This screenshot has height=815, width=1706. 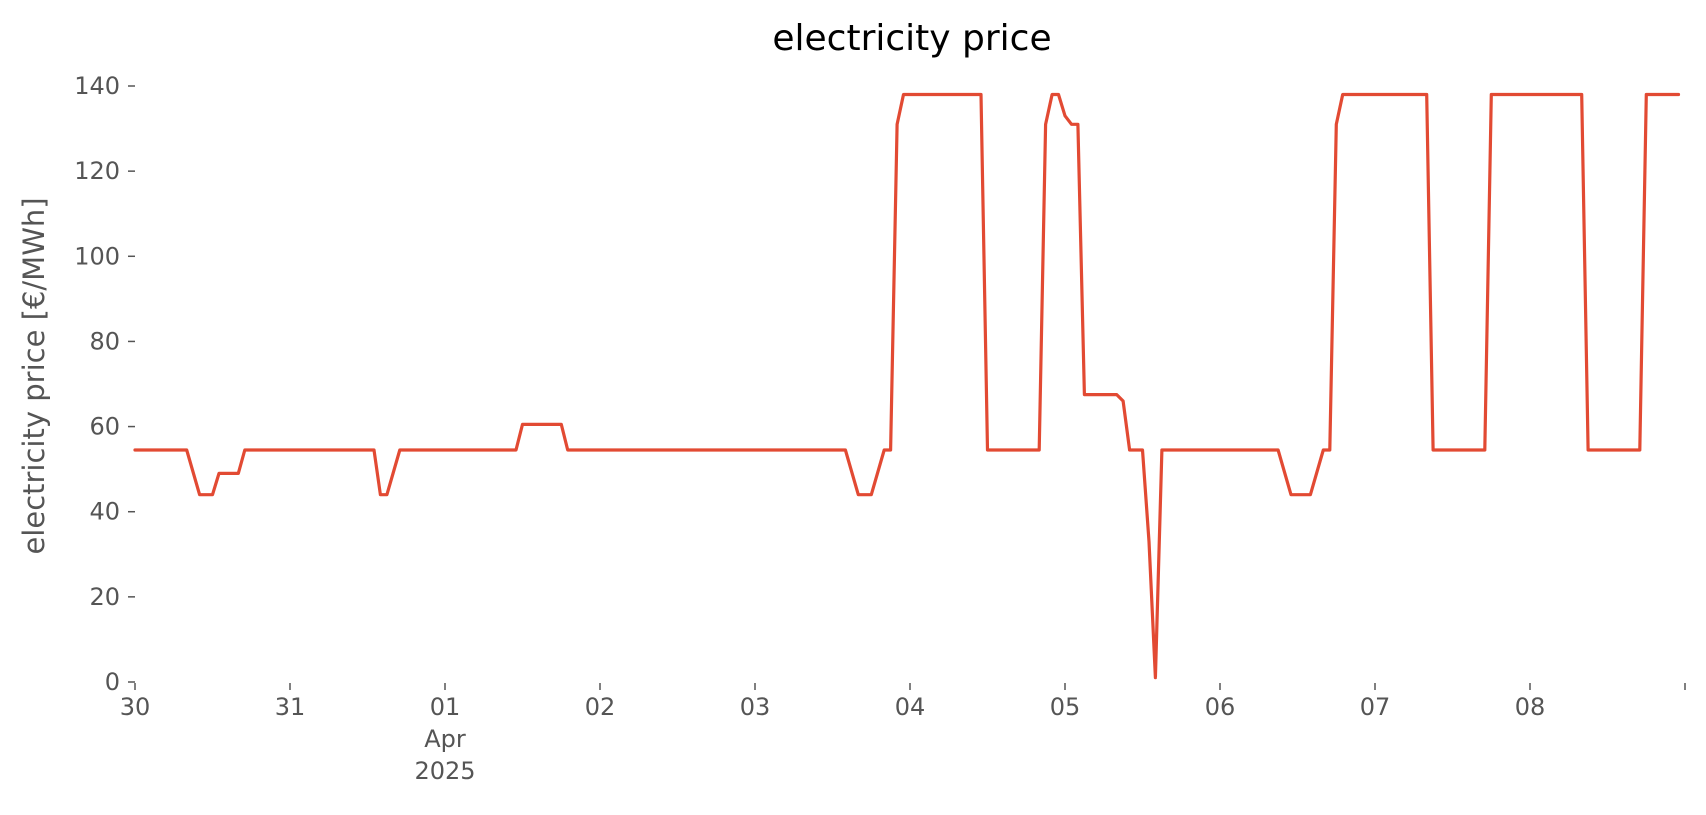 I want to click on y-tick-label: 120, so click(x=97, y=171).